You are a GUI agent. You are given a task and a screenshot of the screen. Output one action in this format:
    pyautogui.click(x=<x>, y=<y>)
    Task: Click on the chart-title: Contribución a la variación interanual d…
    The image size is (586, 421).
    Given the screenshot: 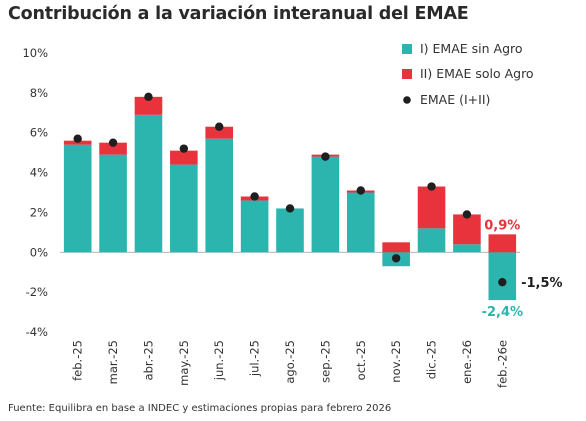 What is the action you would take?
    pyautogui.click(x=238, y=14)
    